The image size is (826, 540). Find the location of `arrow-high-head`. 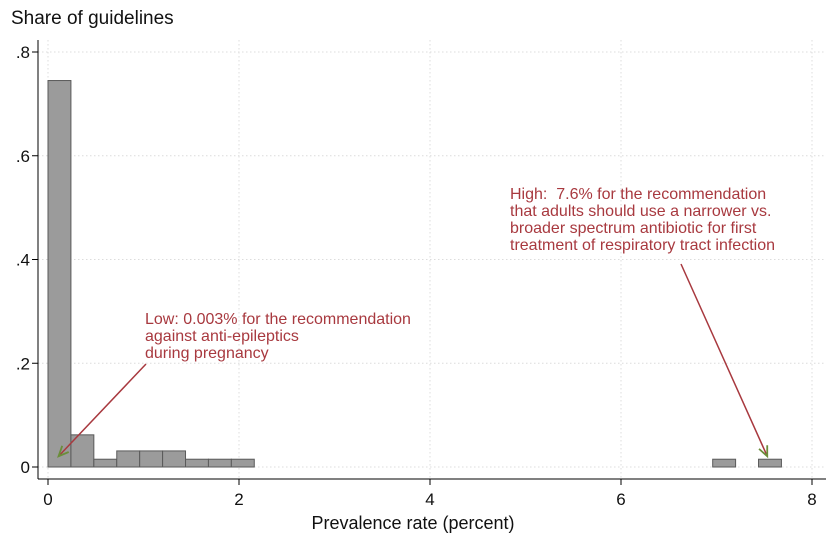

arrow-high-head is located at coordinates (763, 452).